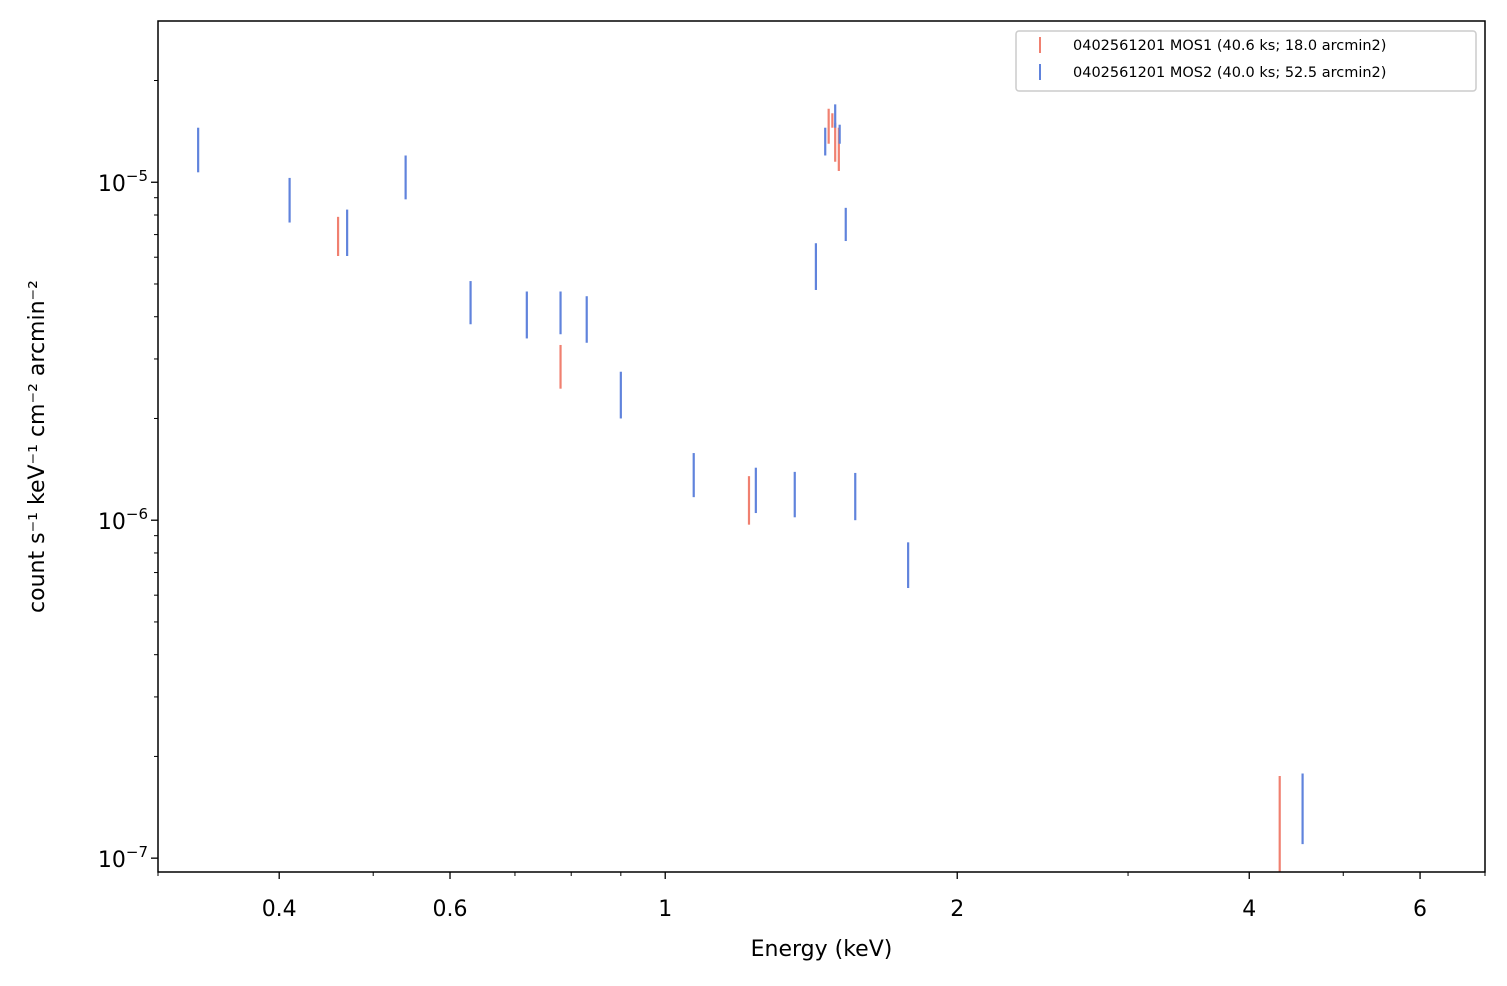 The image size is (1507, 986). I want to click on x-tick-label-2: 1, so click(665, 909).